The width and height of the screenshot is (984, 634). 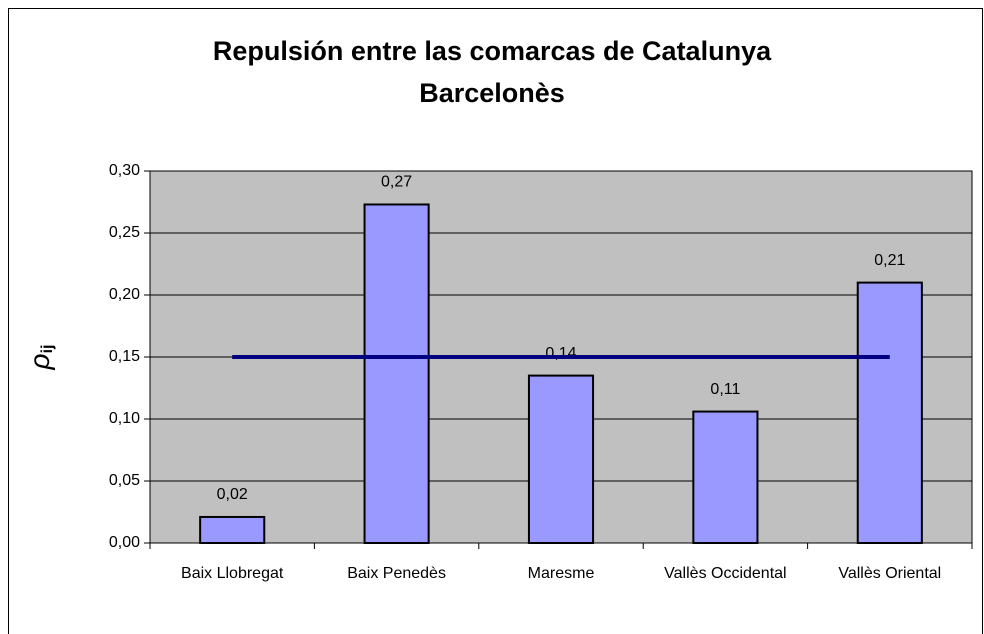 What do you see at coordinates (561, 573) in the screenshot?
I see `x-tick-label: Maresme` at bounding box center [561, 573].